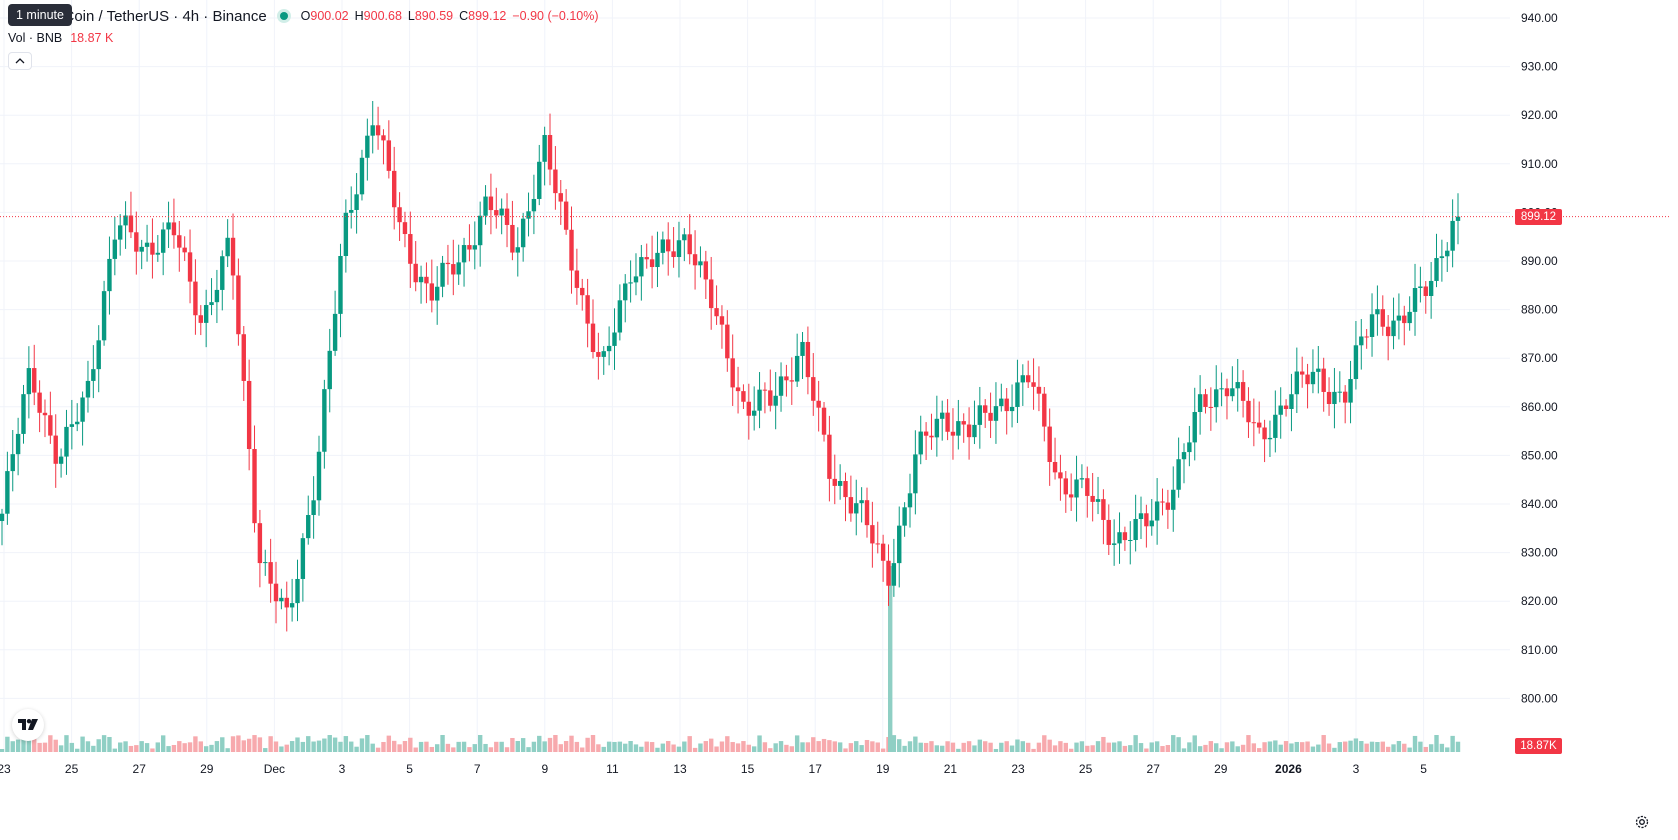  I want to click on time-axis-label: 29, so click(1221, 769).